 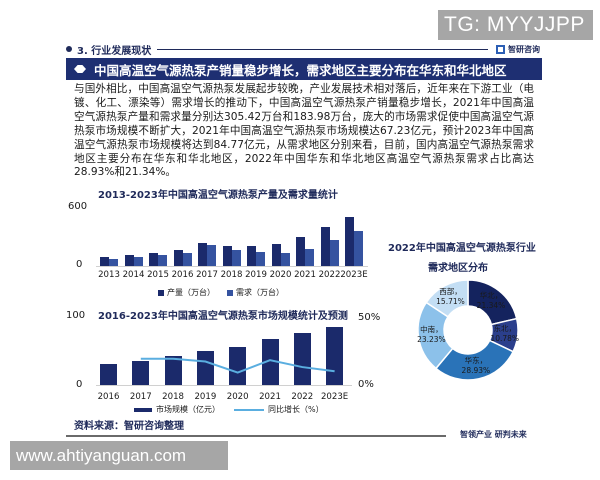 I want to click on legend-market: 市场规模（亿元）, so click(x=188, y=409).